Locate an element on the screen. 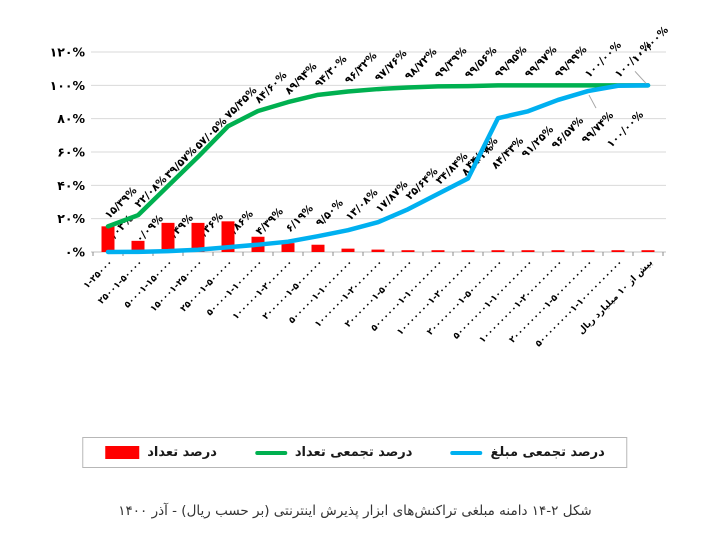 The height and width of the screenshot is (547, 710). legend-item-count-percent: درصد تعداد is located at coordinates (161, 452).